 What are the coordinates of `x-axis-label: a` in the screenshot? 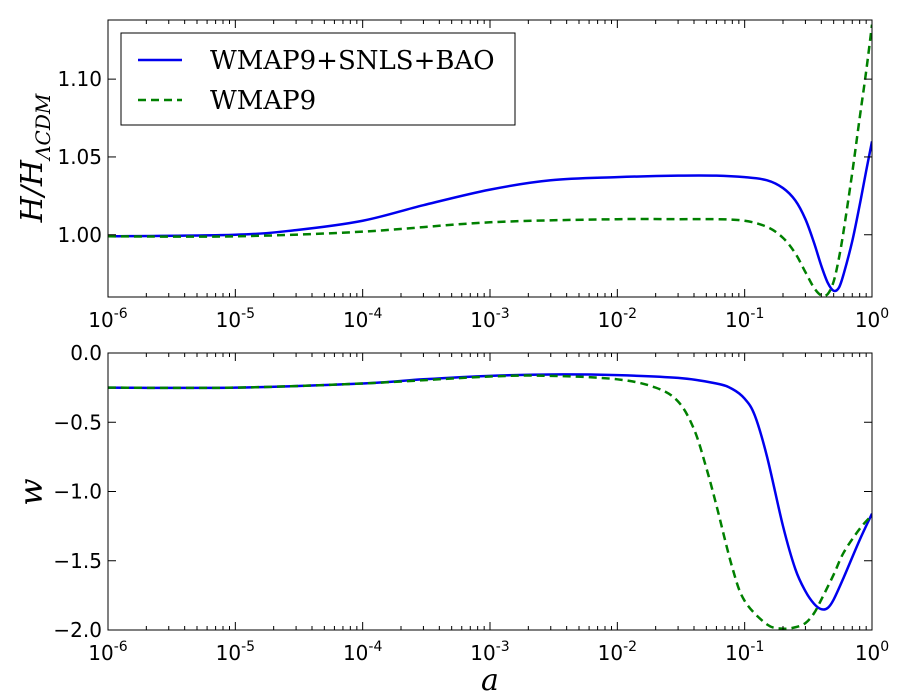 It's located at (490, 680).